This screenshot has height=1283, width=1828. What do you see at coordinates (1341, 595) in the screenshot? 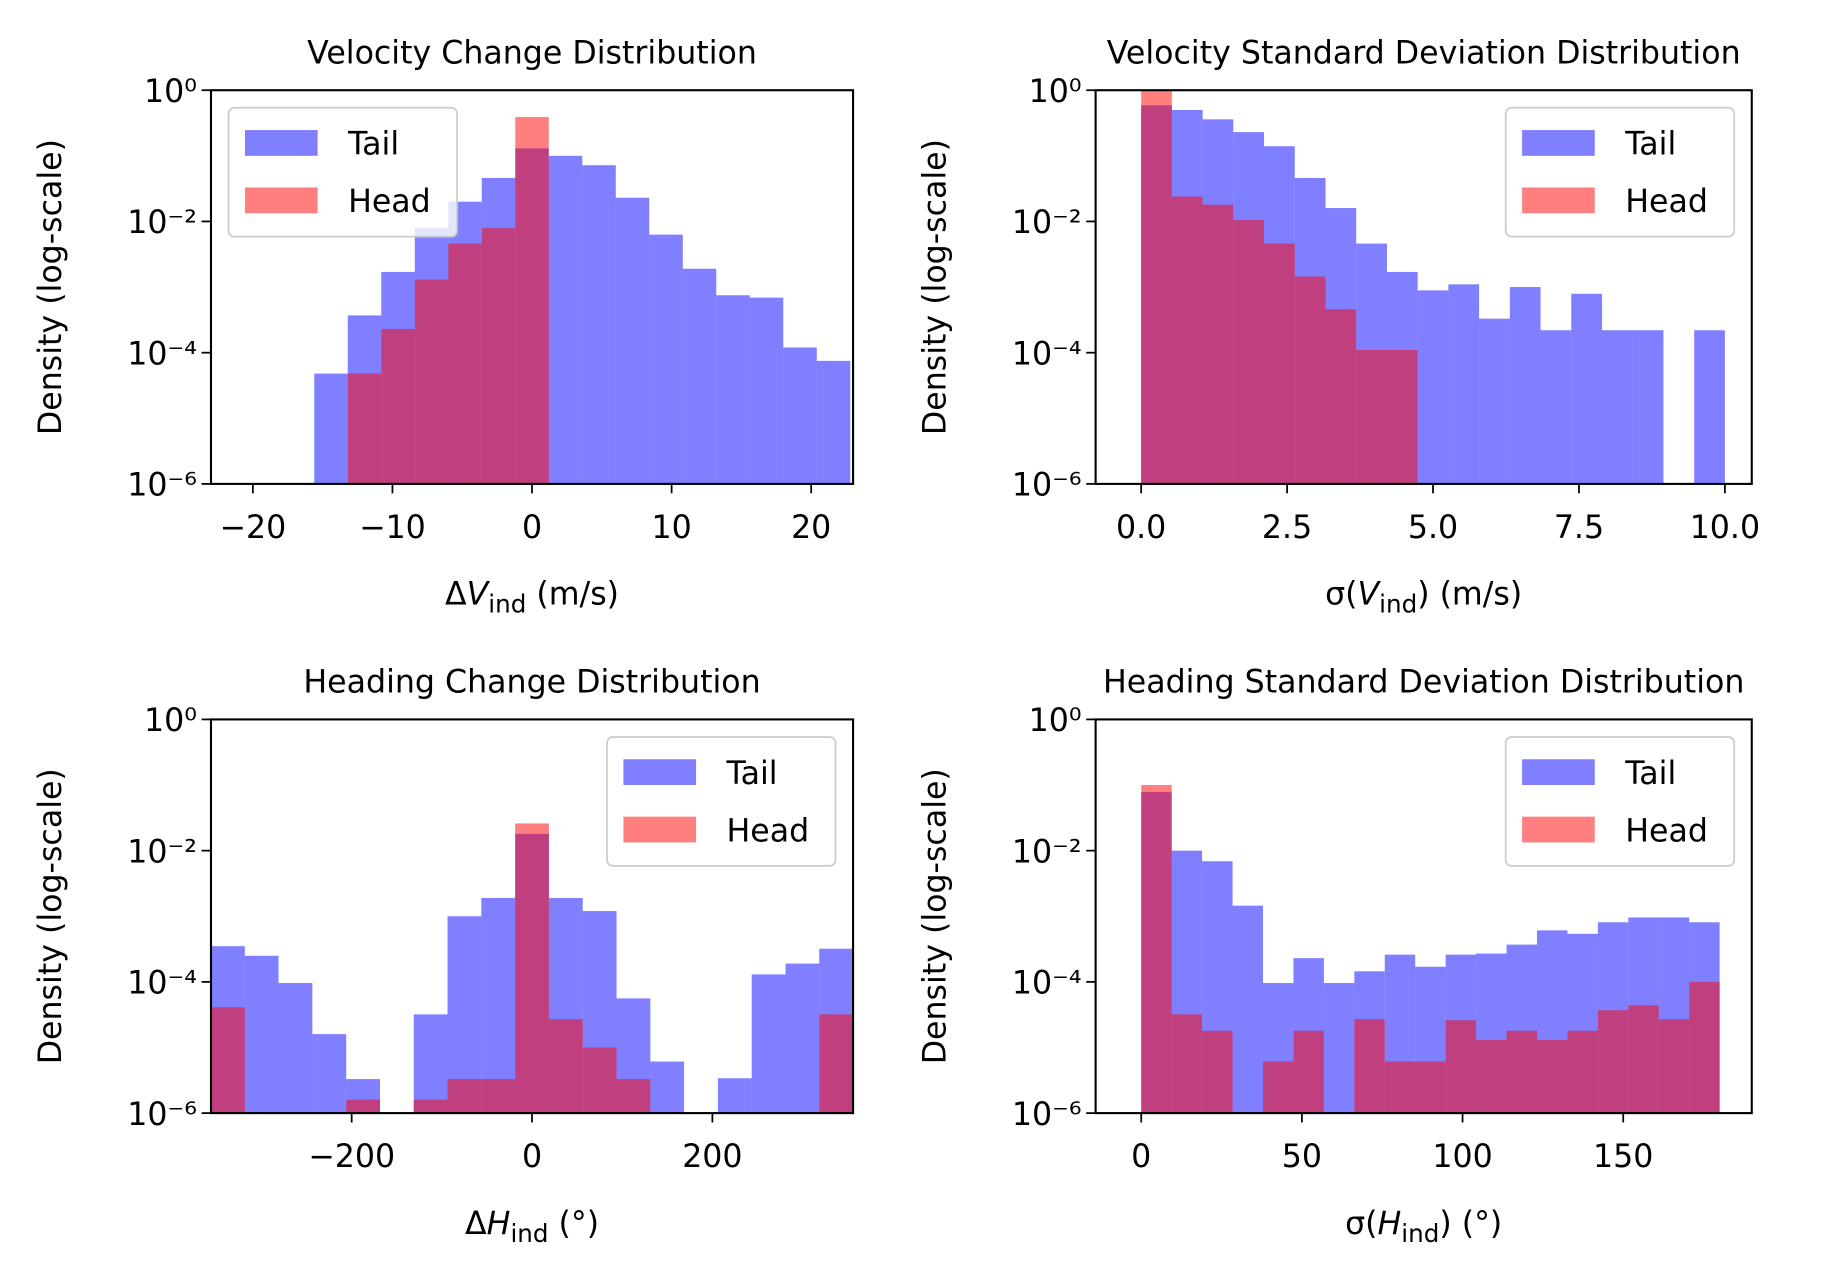
I see `x-axis-label-part: σ(` at bounding box center [1341, 595].